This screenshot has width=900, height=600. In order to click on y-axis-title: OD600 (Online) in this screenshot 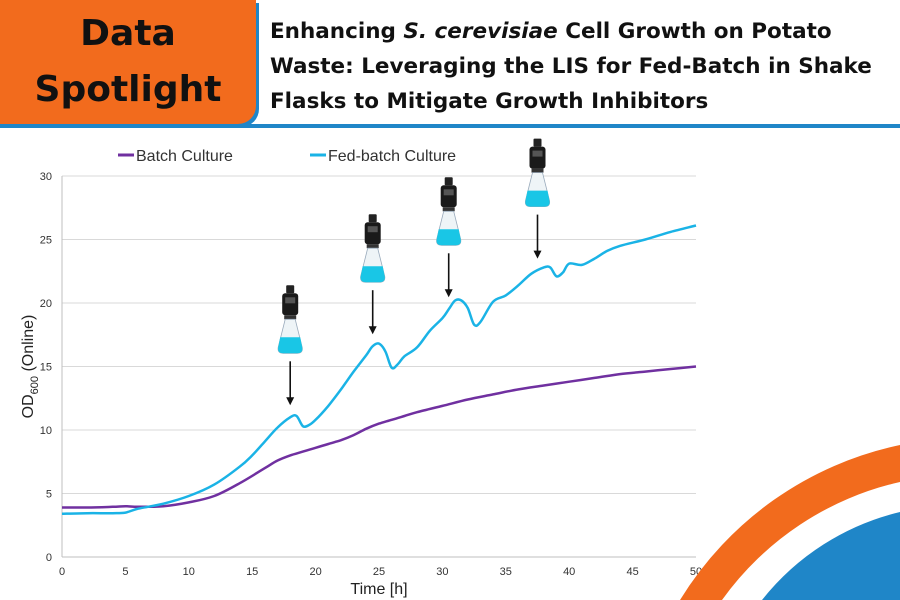, I will do `click(30, 367)`.